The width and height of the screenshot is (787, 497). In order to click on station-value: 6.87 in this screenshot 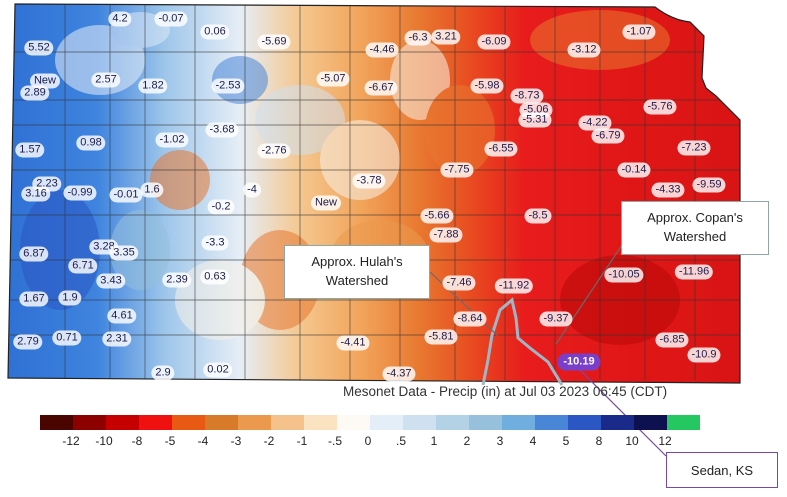, I will do `click(34, 254)`.